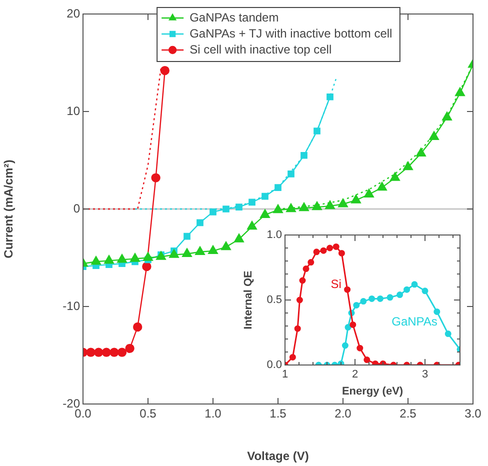 The width and height of the screenshot is (488, 466). What do you see at coordinates (343, 413) in the screenshot?
I see `x-tick-label: 2.0` at bounding box center [343, 413].